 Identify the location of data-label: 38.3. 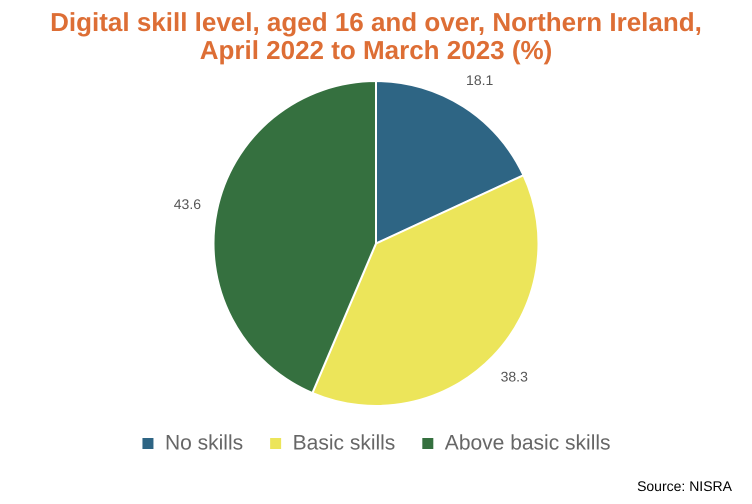
(514, 376).